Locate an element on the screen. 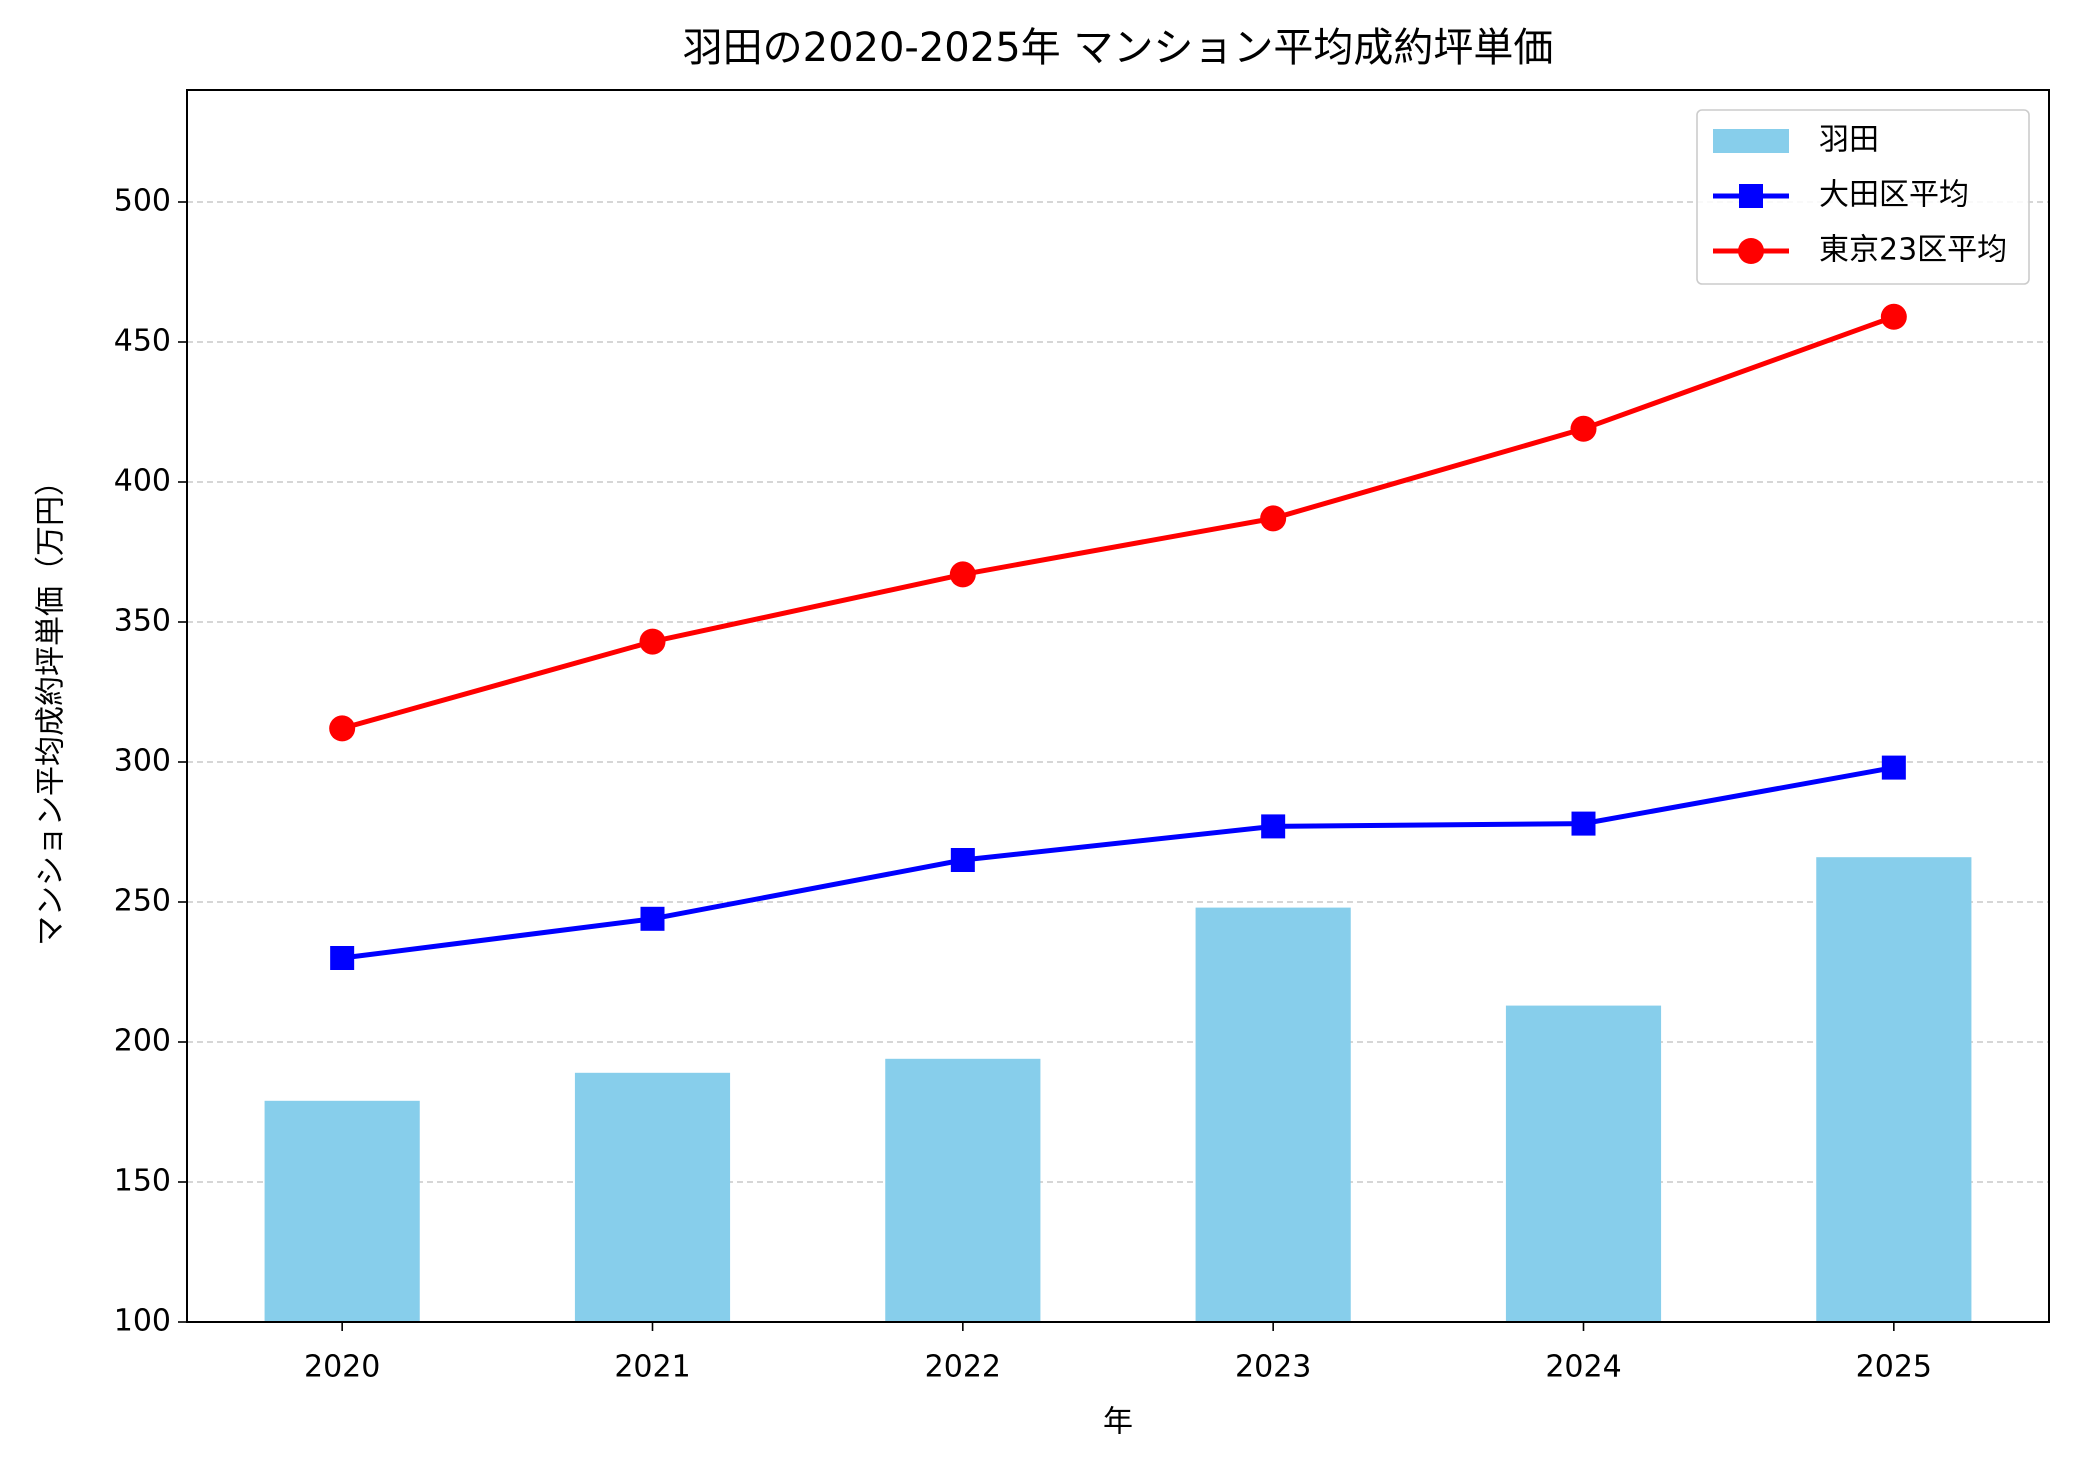  y-tick-label: 250 is located at coordinates (142, 901).